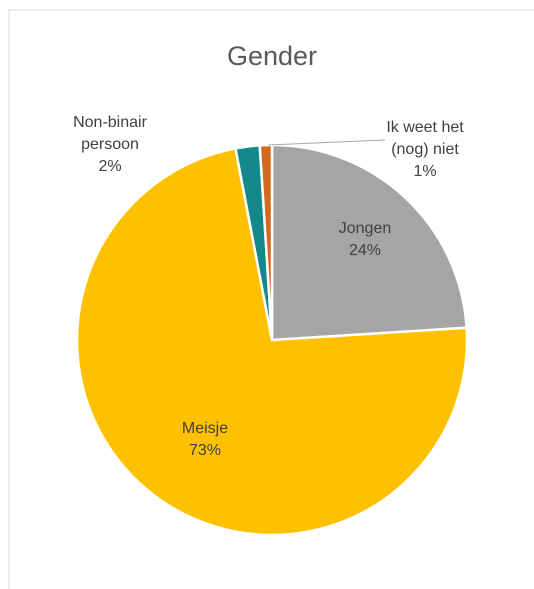  I want to click on category-label: Jongen, so click(365, 228).